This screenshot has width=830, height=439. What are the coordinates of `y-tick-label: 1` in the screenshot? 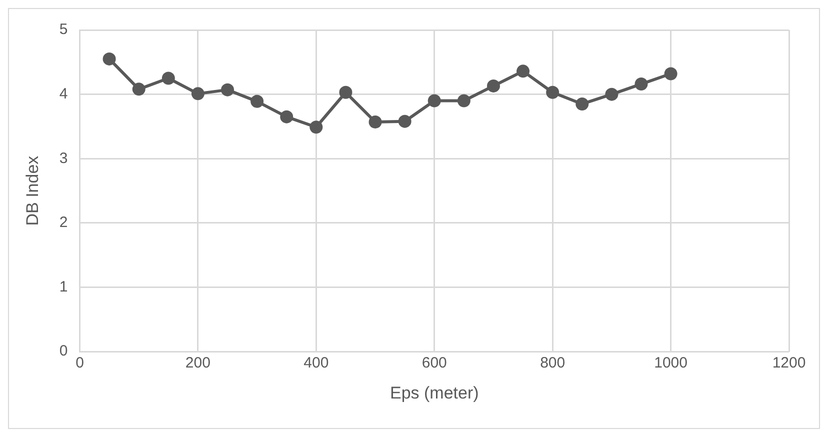 It's located at (63, 287).